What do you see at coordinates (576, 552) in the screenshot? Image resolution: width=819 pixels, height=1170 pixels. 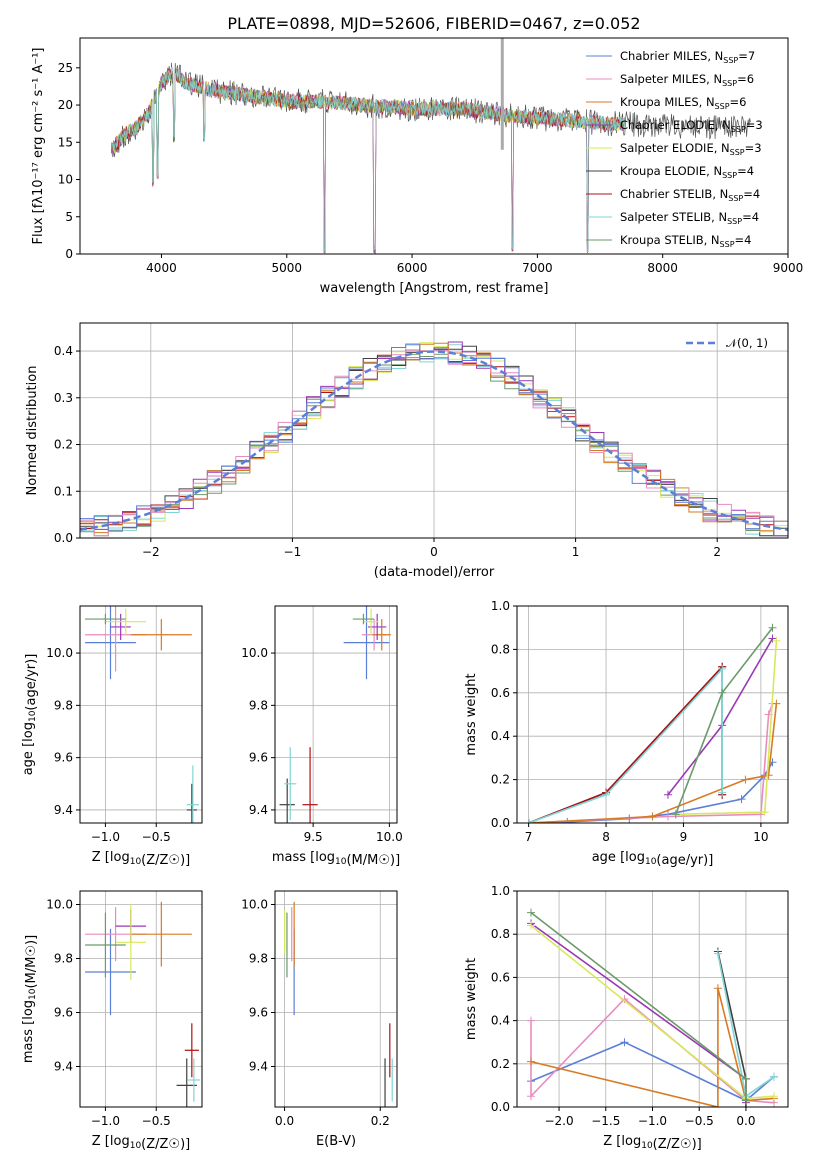 I see `x-tick-label: 1` at bounding box center [576, 552].